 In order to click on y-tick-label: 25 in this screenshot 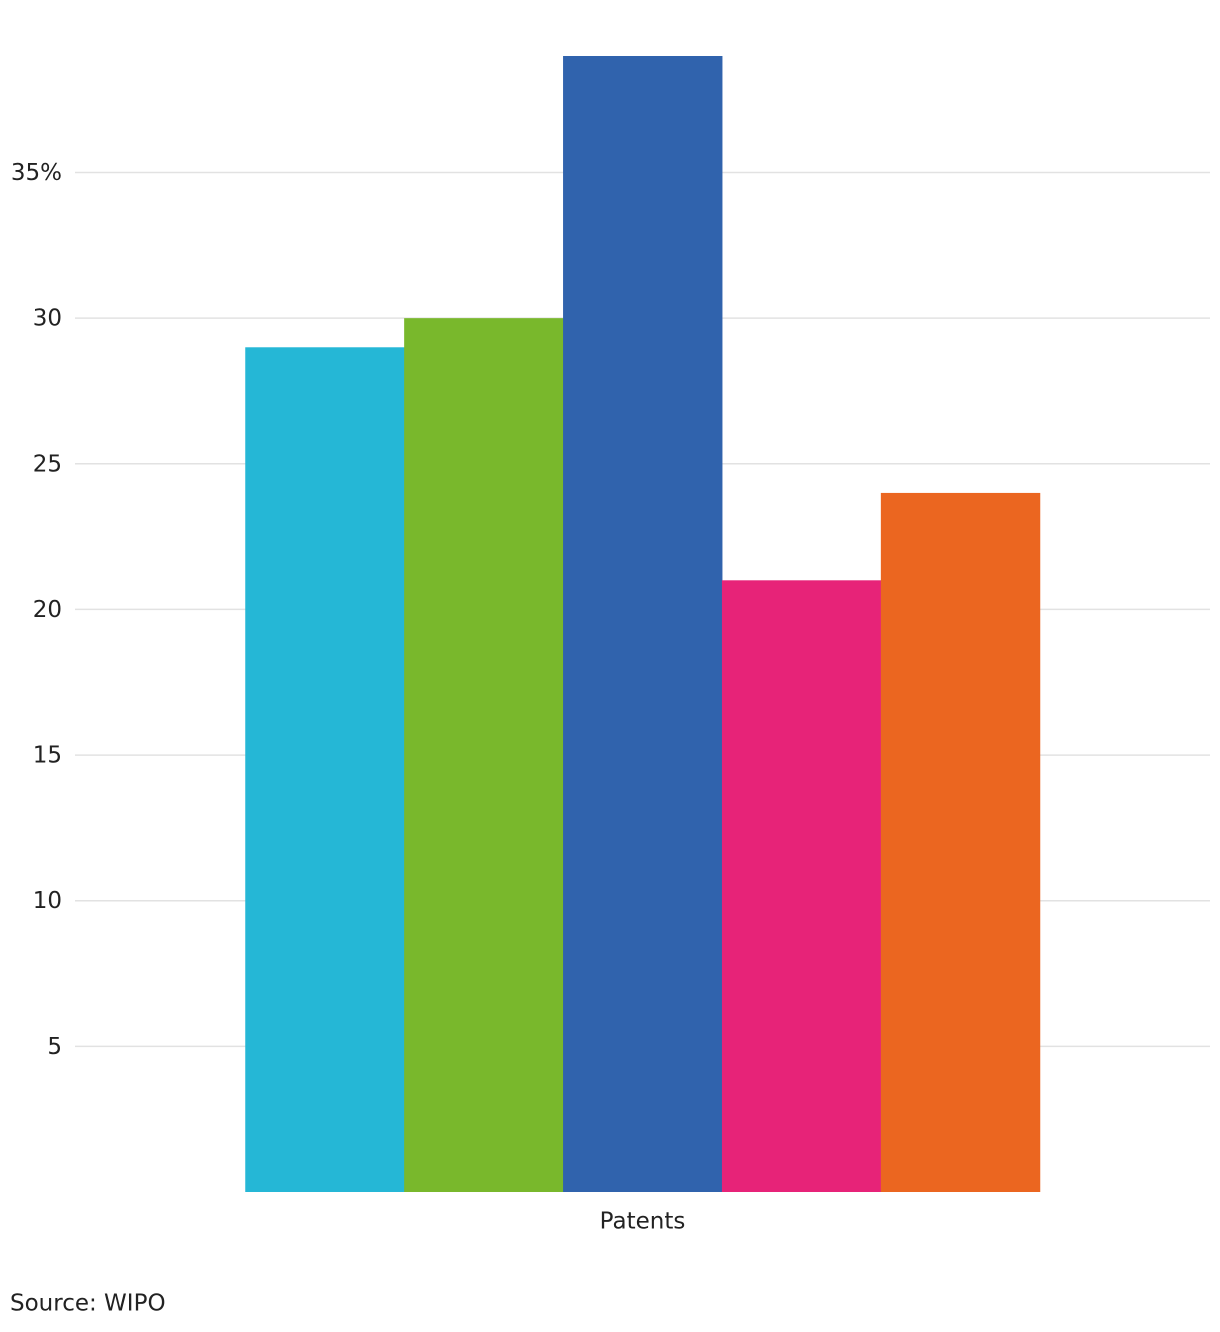, I will do `click(47, 464)`.